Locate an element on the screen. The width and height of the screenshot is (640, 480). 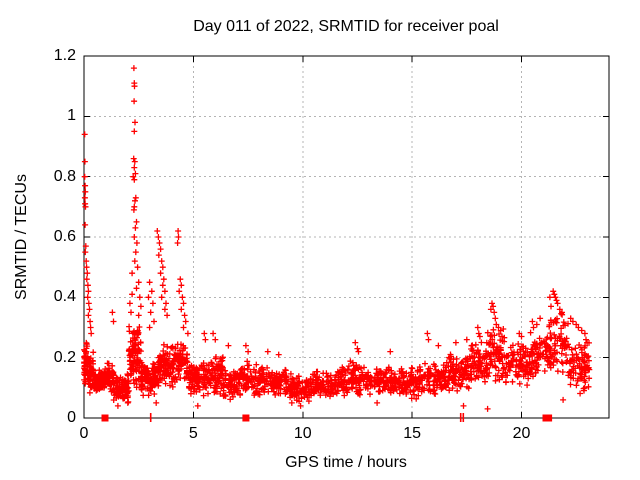
y-tick-label-0: 0 is located at coordinates (71, 417).